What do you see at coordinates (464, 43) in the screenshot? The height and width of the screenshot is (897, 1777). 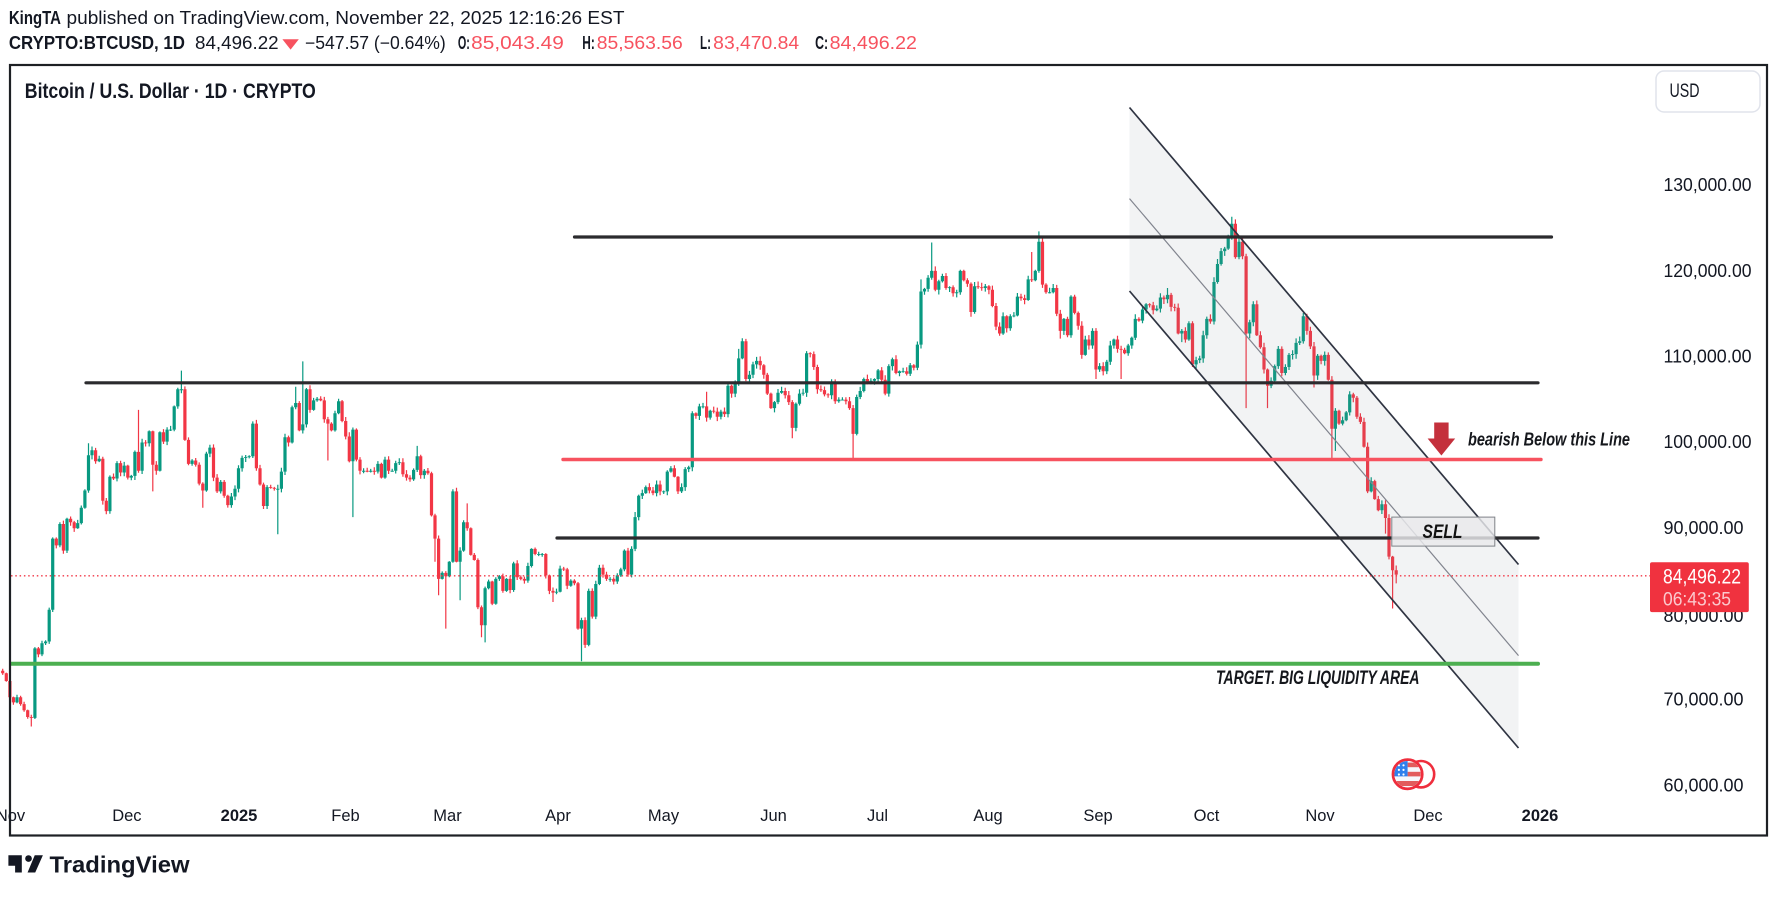 I see `svg-text: O:` at bounding box center [464, 43].